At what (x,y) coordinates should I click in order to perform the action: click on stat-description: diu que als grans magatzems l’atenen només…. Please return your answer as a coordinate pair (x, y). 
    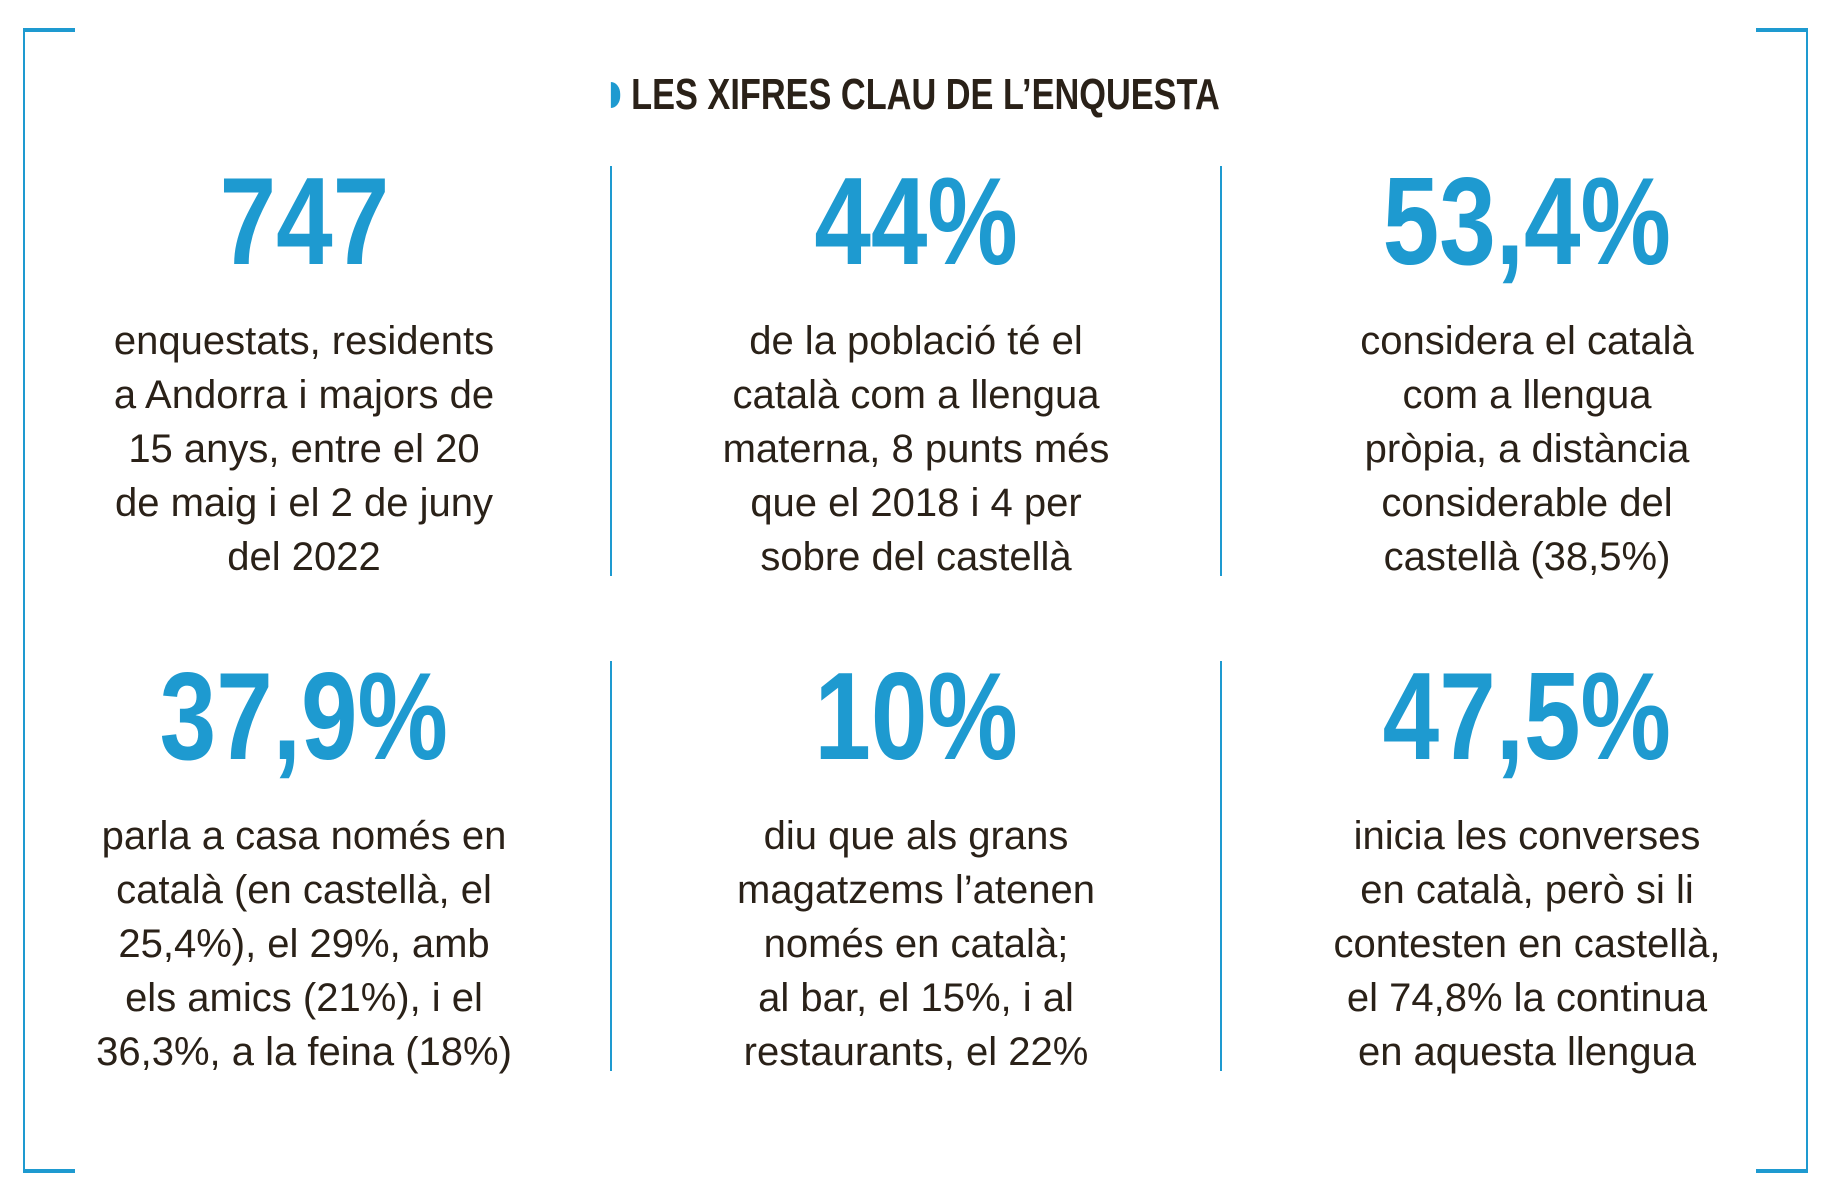
    Looking at the image, I should click on (916, 944).